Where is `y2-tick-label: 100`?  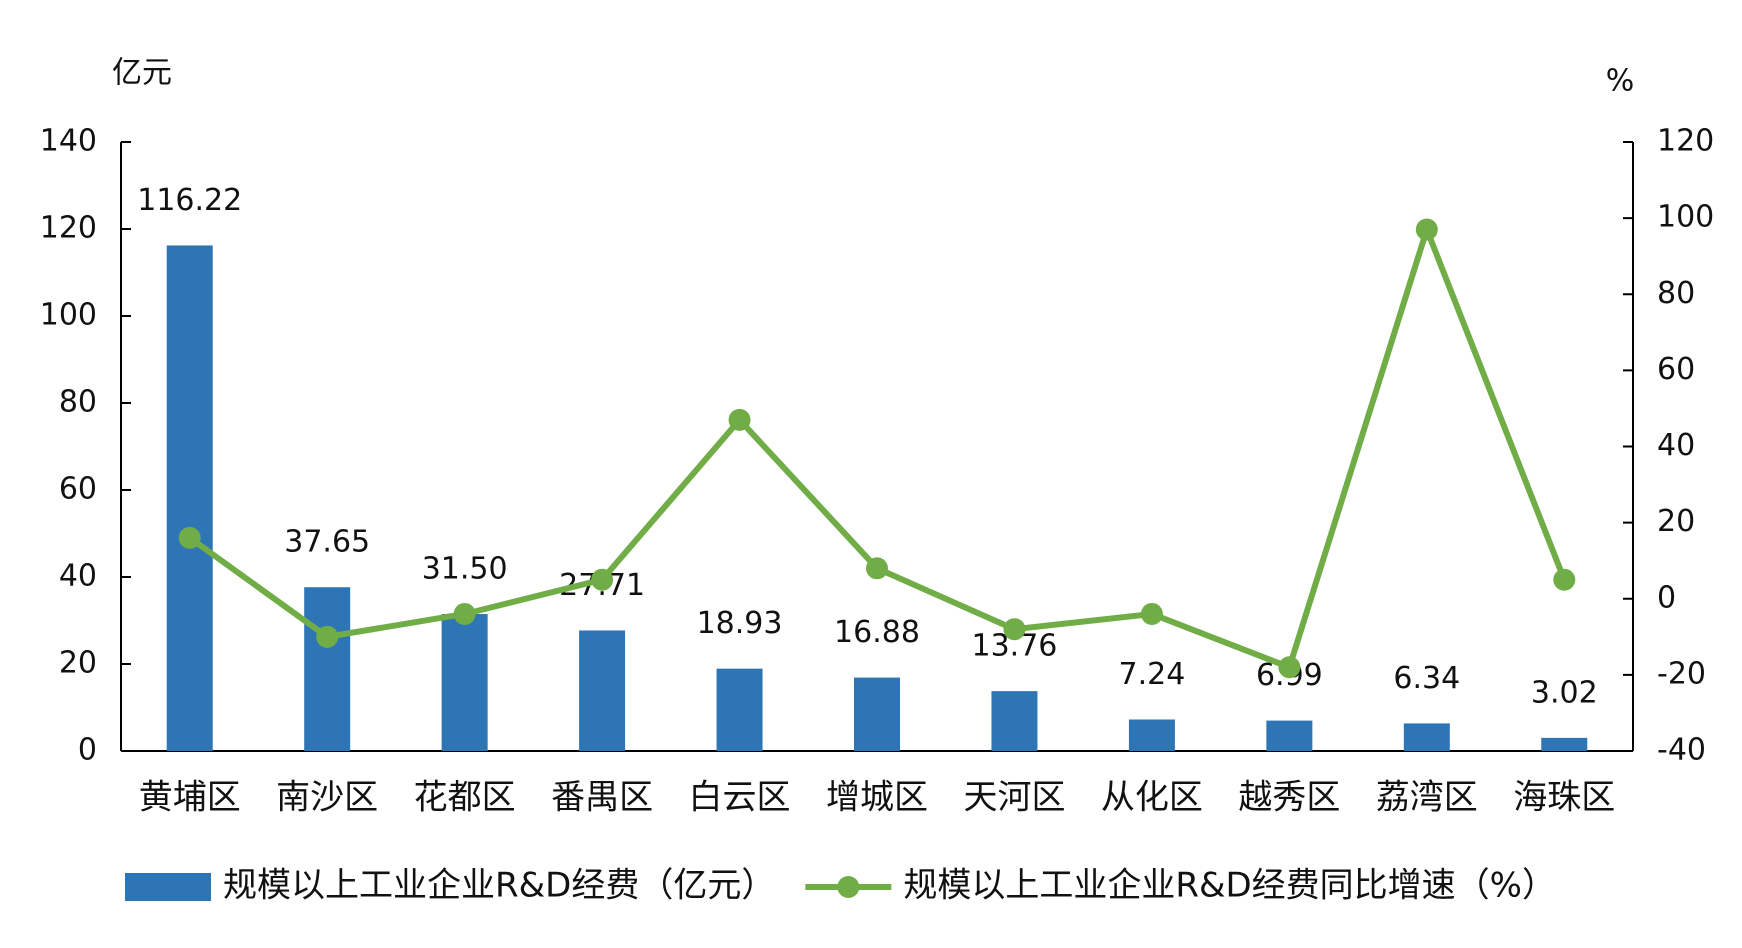 y2-tick-label: 100 is located at coordinates (1685, 217).